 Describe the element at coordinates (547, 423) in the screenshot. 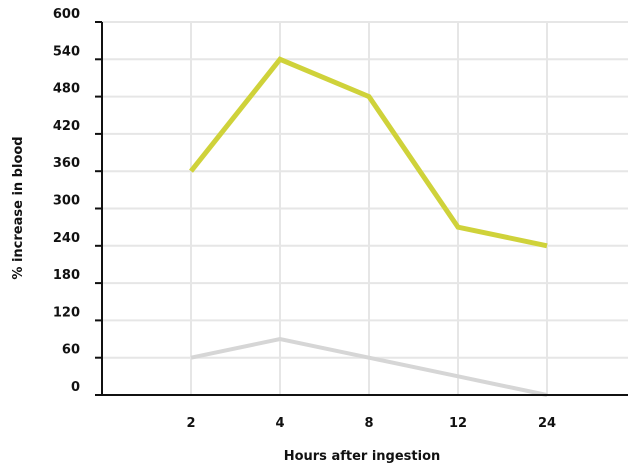

I see `x-tick-label: 24` at that location.